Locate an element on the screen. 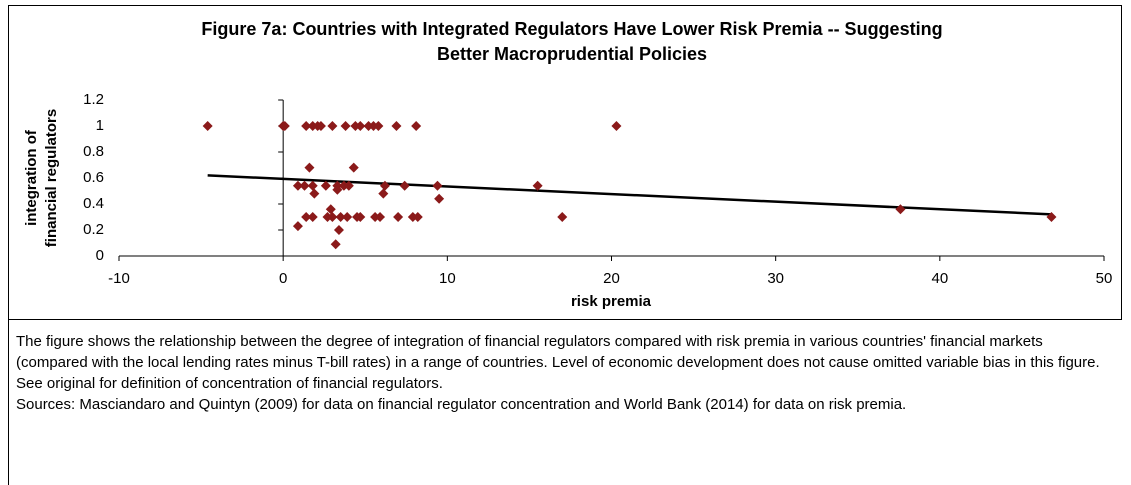 This screenshot has width=1131, height=485. y-tick-label: 0 is located at coordinates (100, 255).